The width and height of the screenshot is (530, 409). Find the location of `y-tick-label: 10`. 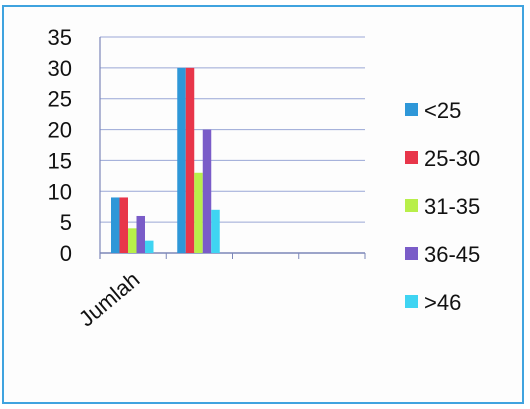

y-tick-label: 10 is located at coordinates (60, 191).